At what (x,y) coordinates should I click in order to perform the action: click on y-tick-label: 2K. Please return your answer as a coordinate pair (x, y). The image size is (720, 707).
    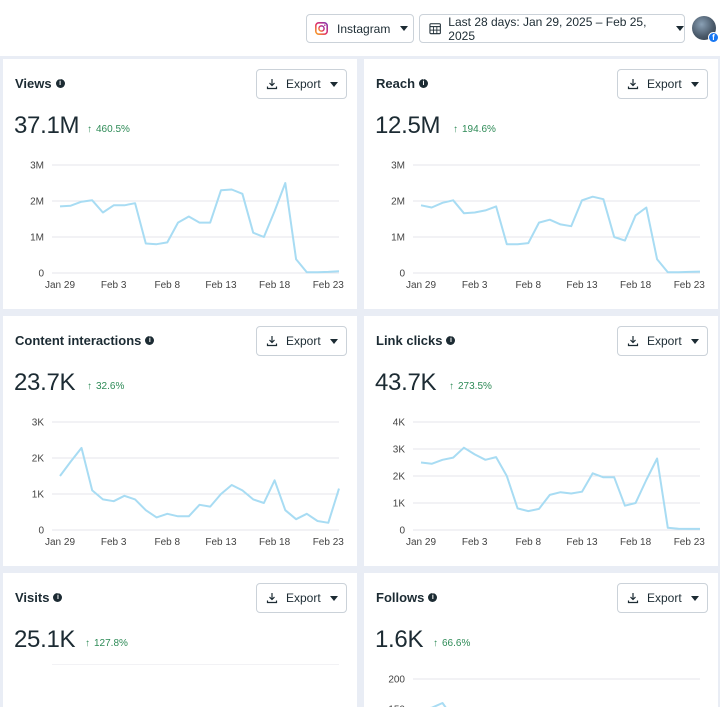
    Looking at the image, I should click on (38, 459).